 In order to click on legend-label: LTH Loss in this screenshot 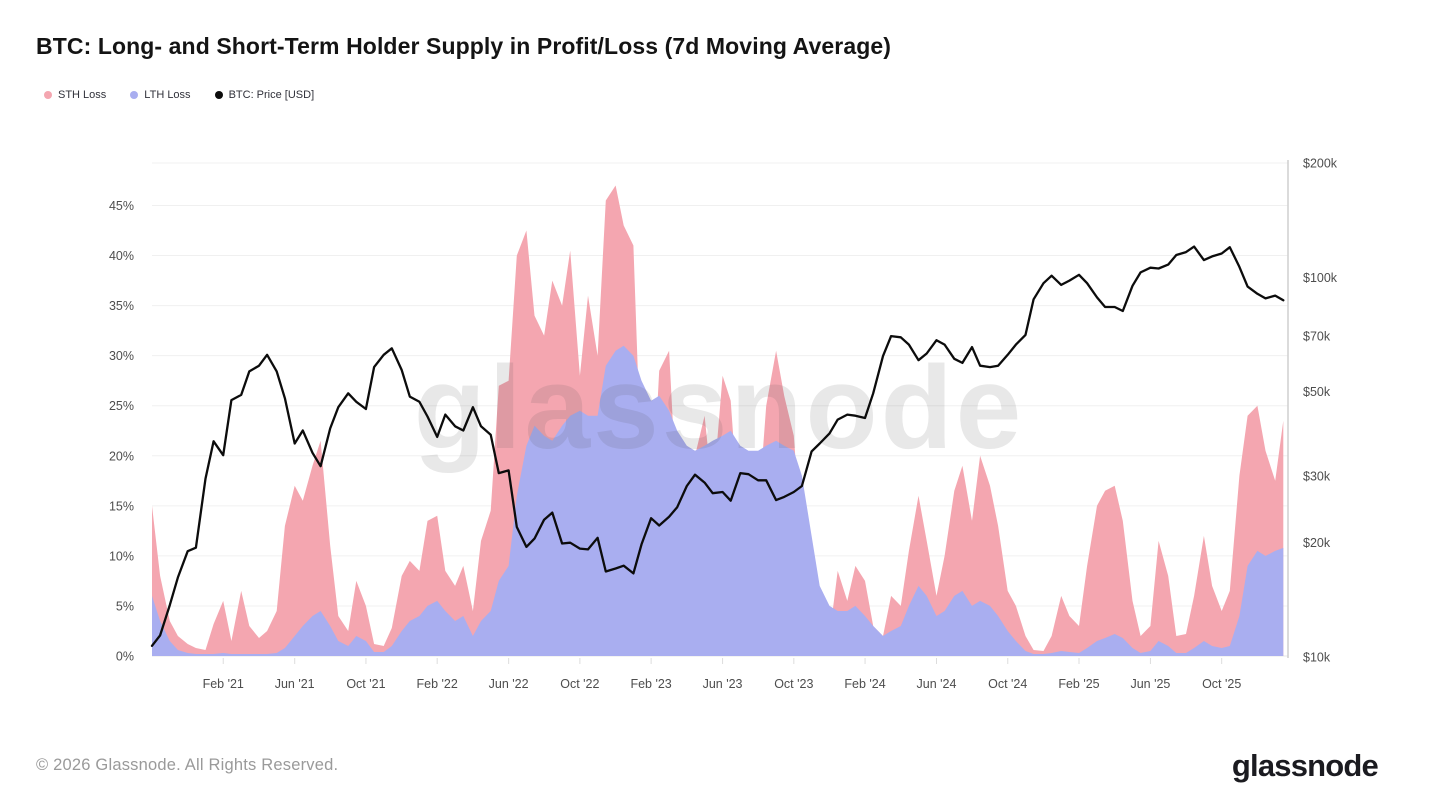, I will do `click(167, 95)`.